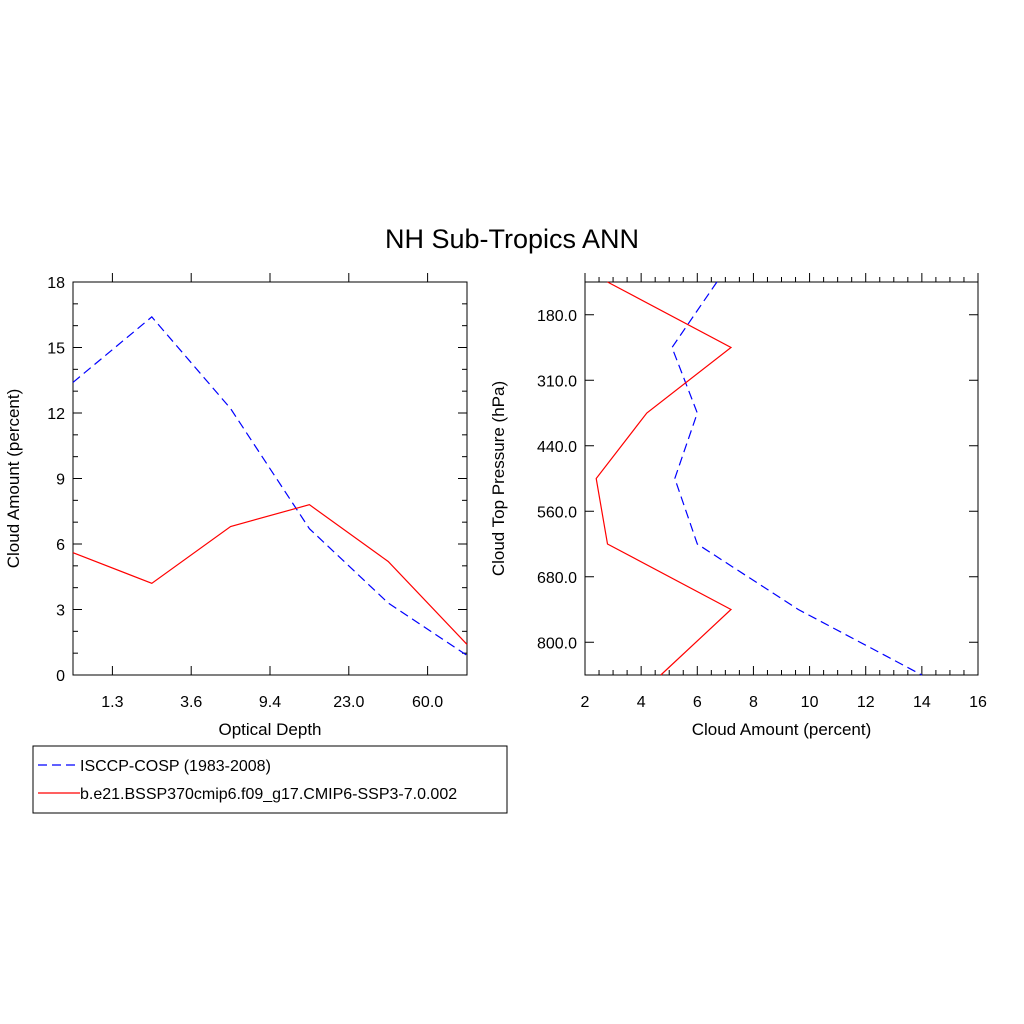 The height and width of the screenshot is (1024, 1024). I want to click on chart-title: NH Sub-Tropics ANN, so click(512, 239).